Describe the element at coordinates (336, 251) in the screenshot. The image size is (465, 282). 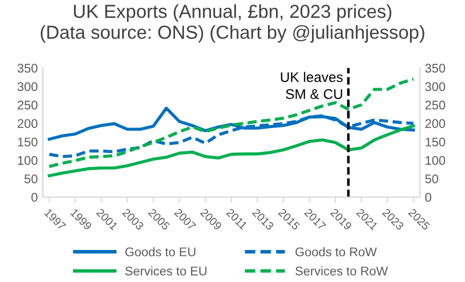
I see `legend-label: Goods to RoW` at that location.